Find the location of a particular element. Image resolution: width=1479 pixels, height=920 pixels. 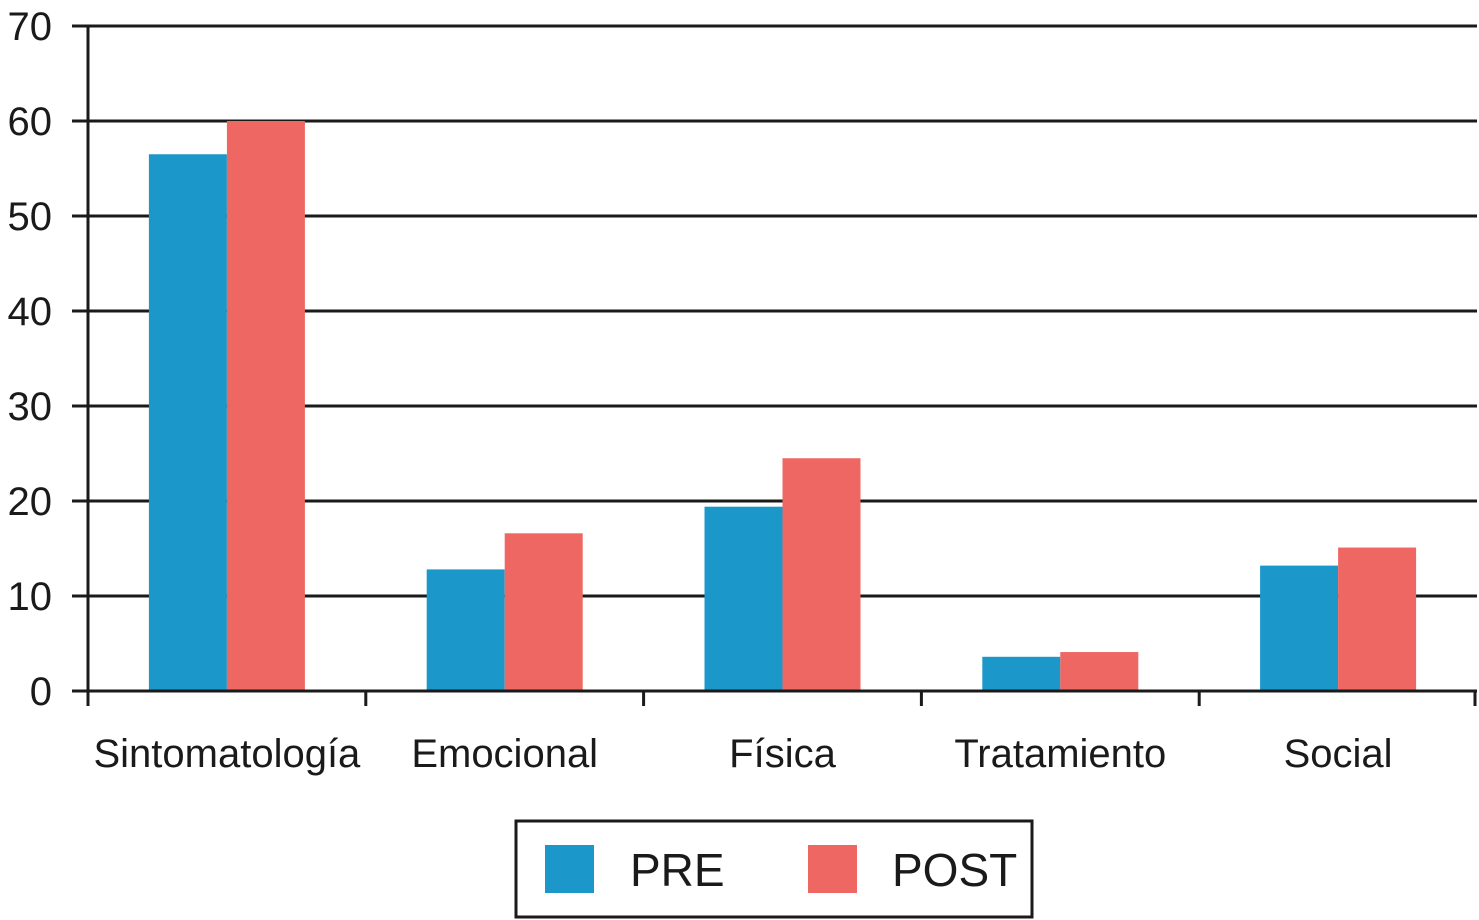

legend-swatch-pre is located at coordinates (569, 869).